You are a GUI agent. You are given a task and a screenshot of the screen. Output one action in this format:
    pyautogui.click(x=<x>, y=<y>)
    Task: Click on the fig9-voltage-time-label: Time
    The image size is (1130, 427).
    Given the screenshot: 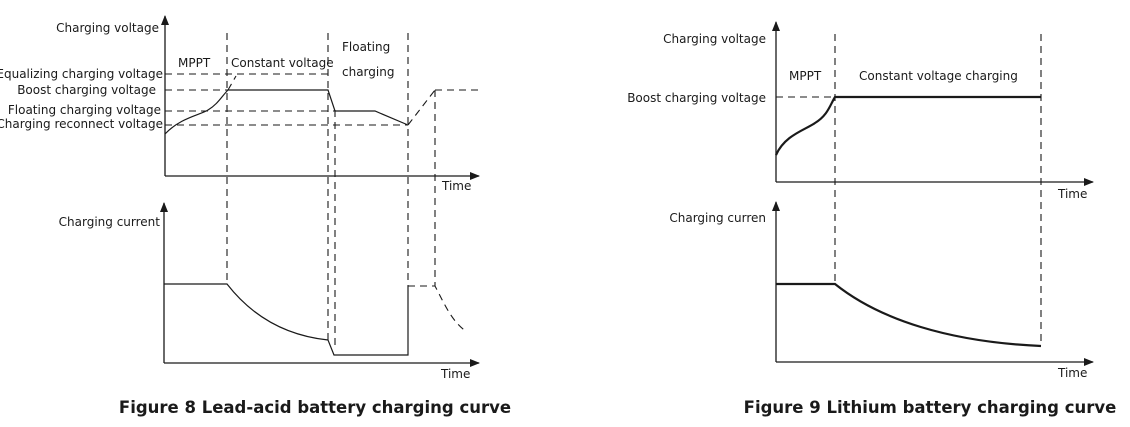 What is the action you would take?
    pyautogui.click(x=1072, y=194)
    